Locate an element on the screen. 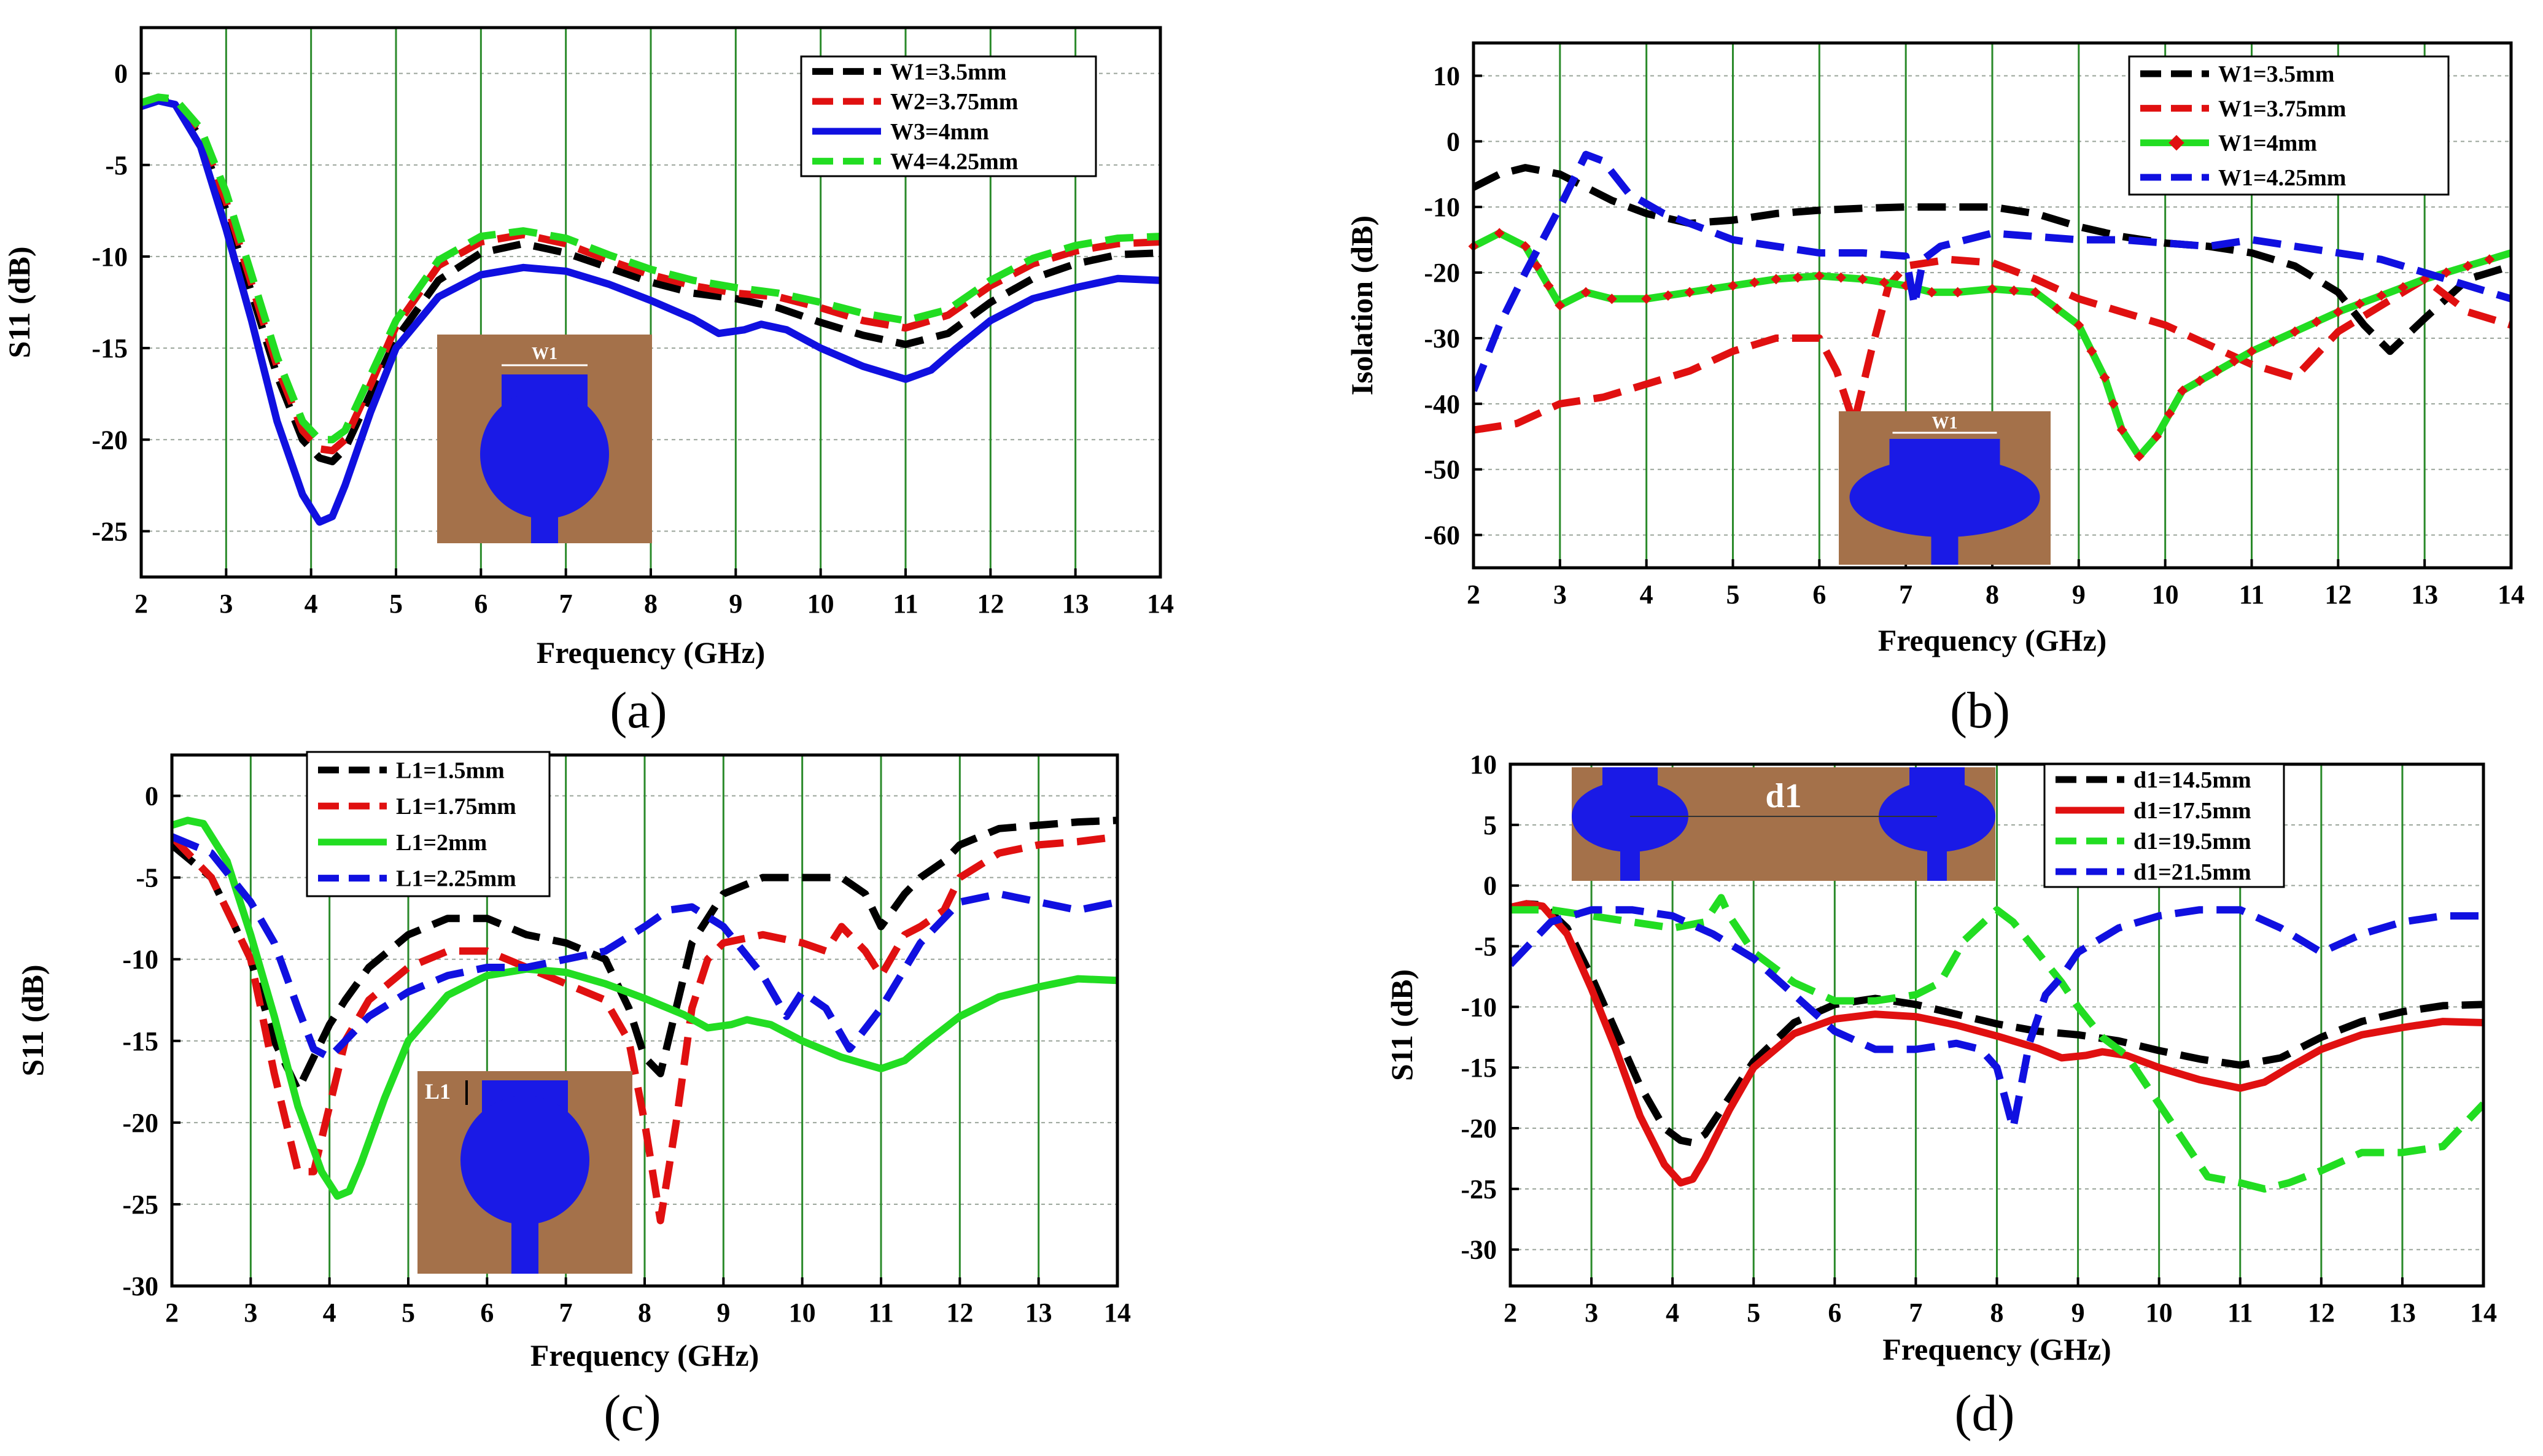 Image resolution: width=2543 pixels, height=1456 pixels. legend-label: L1=2mm is located at coordinates (441, 843).